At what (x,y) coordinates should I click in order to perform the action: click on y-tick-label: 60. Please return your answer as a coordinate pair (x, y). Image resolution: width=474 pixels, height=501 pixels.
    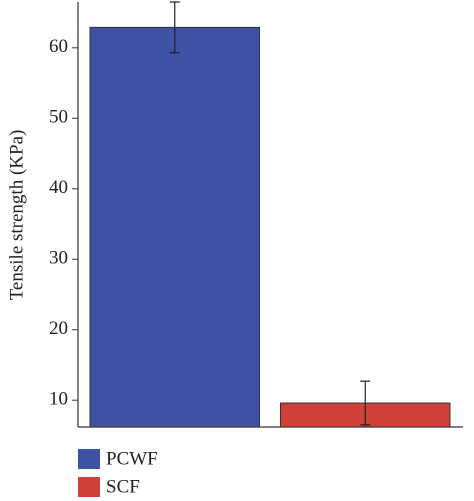
    Looking at the image, I should click on (58, 46).